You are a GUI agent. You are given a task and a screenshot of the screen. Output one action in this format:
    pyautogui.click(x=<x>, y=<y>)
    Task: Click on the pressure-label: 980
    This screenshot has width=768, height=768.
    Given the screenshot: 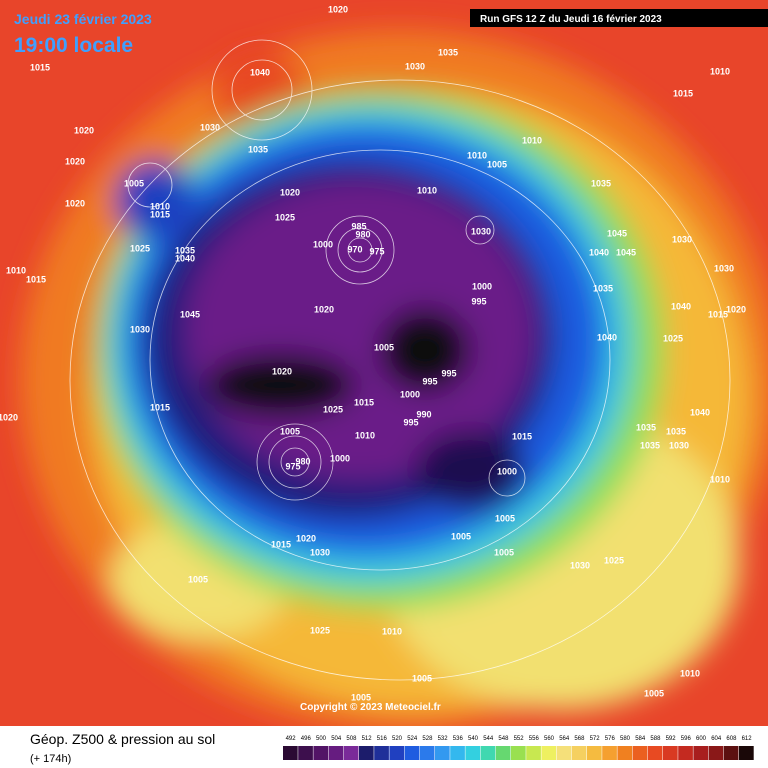 What is the action you would take?
    pyautogui.click(x=362, y=234)
    